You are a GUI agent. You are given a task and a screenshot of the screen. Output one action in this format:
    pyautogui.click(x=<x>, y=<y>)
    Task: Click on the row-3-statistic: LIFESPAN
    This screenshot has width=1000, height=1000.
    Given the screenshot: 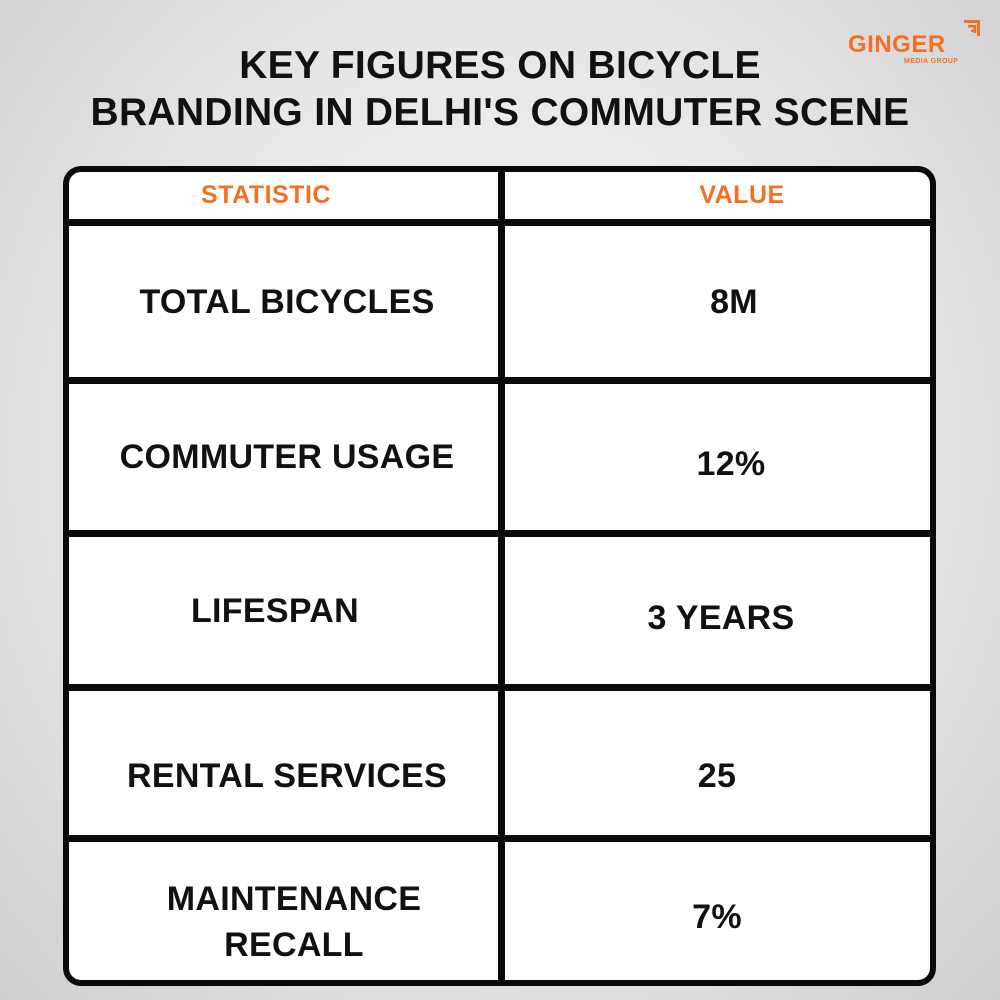 What is the action you would take?
    pyautogui.click(x=274, y=610)
    